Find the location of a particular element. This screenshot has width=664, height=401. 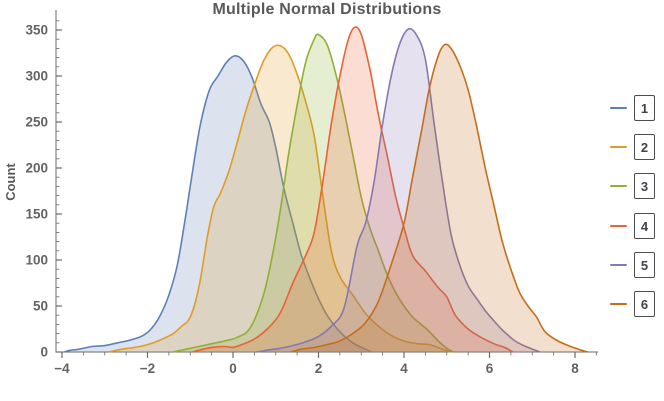

legend-item-5: 5 is located at coordinates (632, 265).